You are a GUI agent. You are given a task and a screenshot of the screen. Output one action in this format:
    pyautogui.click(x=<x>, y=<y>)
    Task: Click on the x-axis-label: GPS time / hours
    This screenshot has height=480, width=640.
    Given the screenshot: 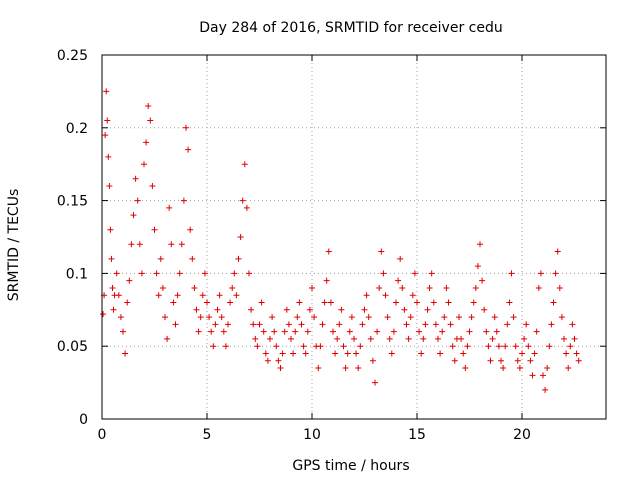 What is the action you would take?
    pyautogui.click(x=350, y=466)
    